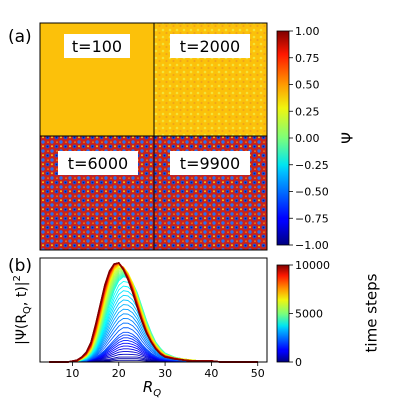  What do you see at coordinates (298, 362) in the screenshot?
I see `time-colorbar-tick-label: 0` at bounding box center [298, 362].